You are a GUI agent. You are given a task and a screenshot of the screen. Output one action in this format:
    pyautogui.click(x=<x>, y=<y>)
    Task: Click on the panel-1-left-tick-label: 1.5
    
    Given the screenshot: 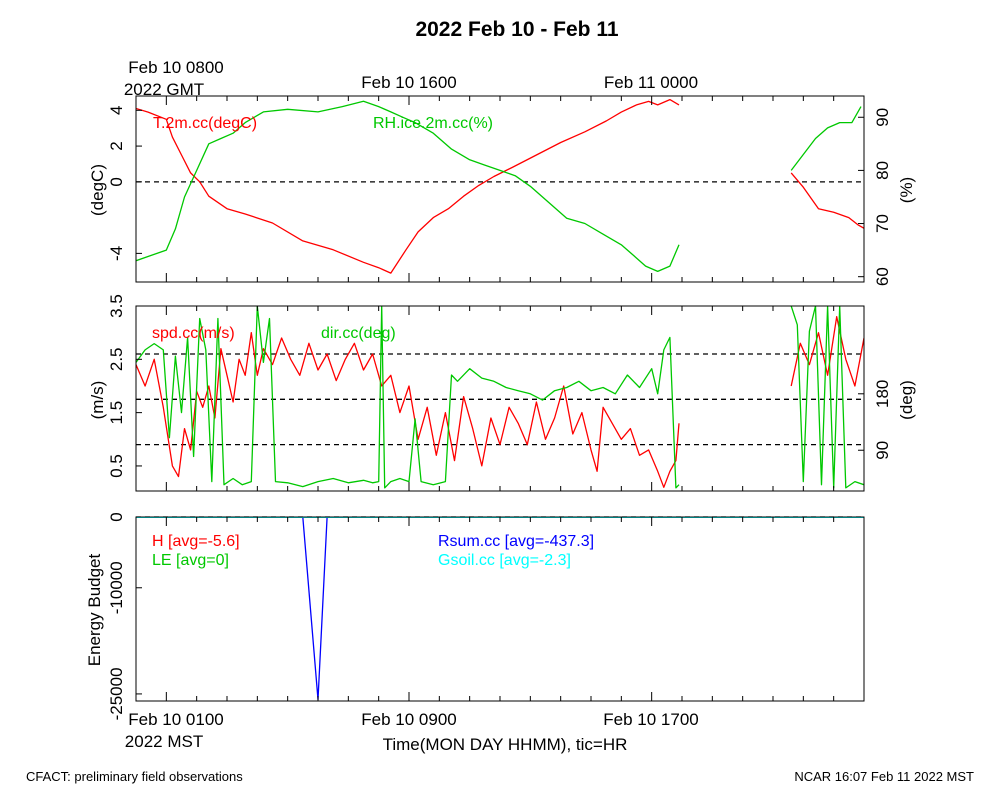 What is the action you would take?
    pyautogui.click(x=116, y=413)
    